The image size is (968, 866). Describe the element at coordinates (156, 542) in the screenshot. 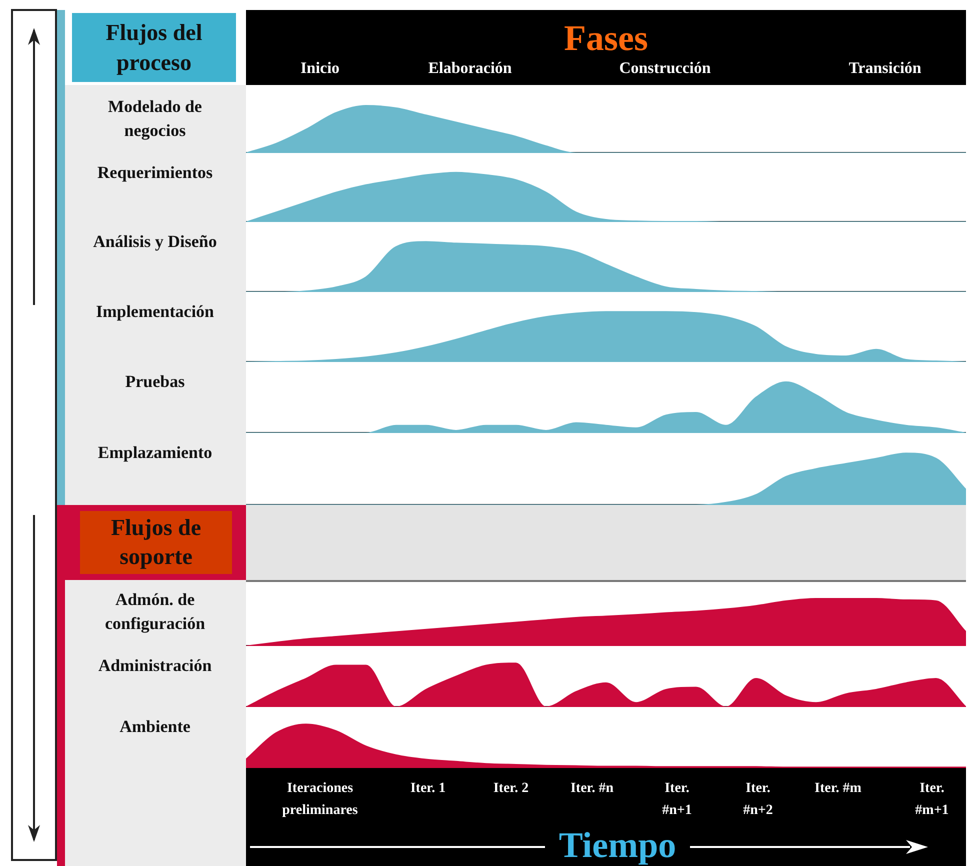

I see `text: Flujos de soporte` at that location.